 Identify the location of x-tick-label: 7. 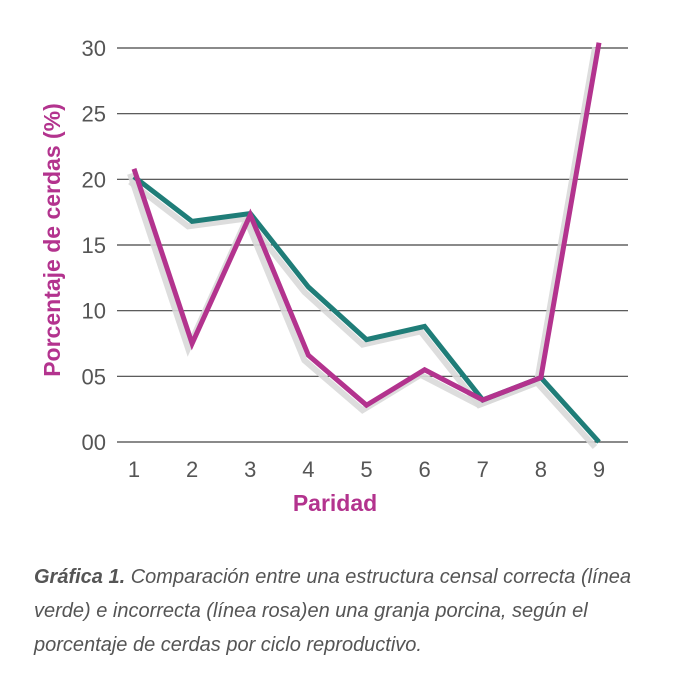
(483, 469).